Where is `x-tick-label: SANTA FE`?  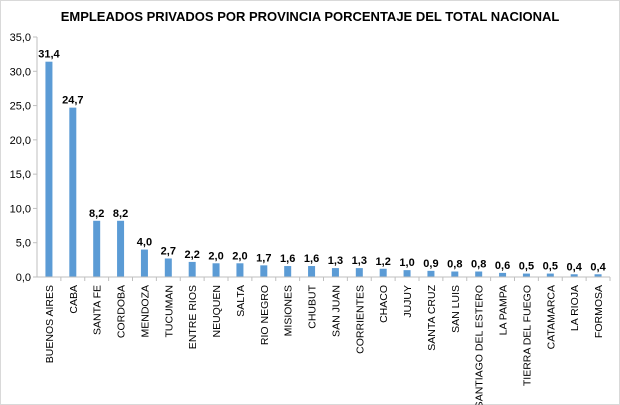 x-tick-label: SANTA FE is located at coordinates (98, 310).